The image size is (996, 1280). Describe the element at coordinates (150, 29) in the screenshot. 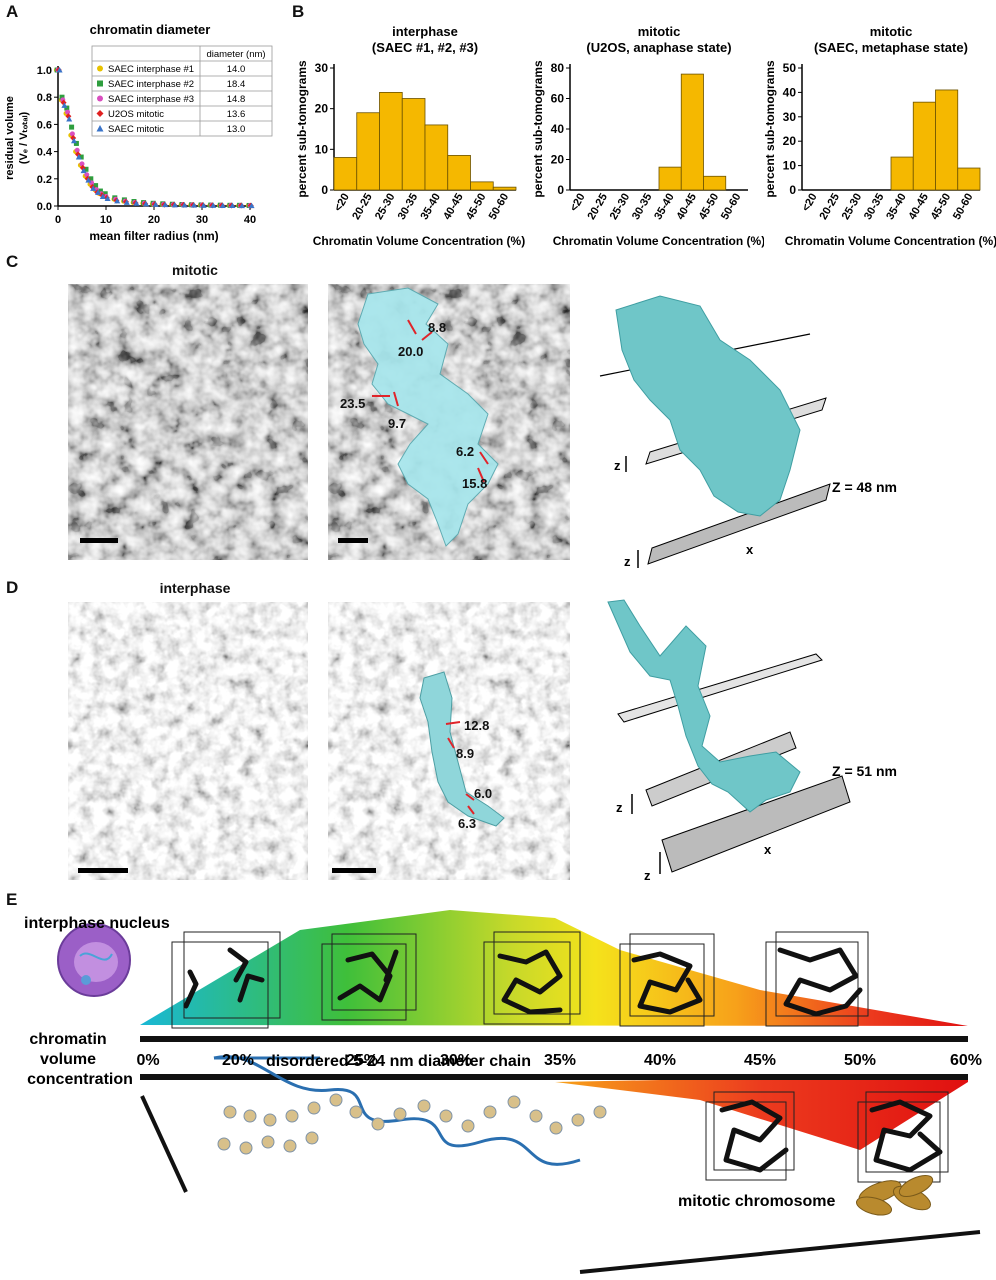

I see `chart-title: chromatin diameter` at that location.